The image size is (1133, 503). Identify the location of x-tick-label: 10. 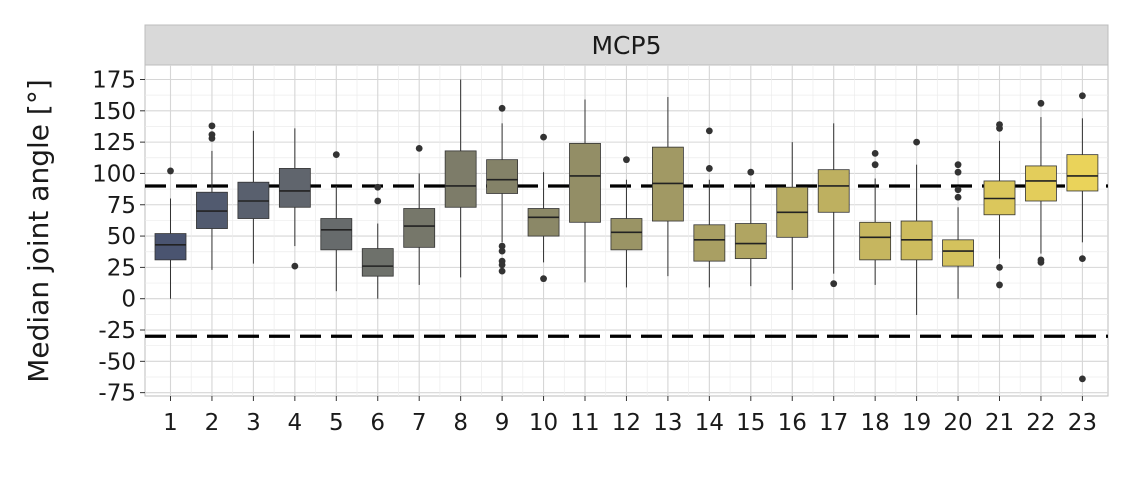
(543, 423).